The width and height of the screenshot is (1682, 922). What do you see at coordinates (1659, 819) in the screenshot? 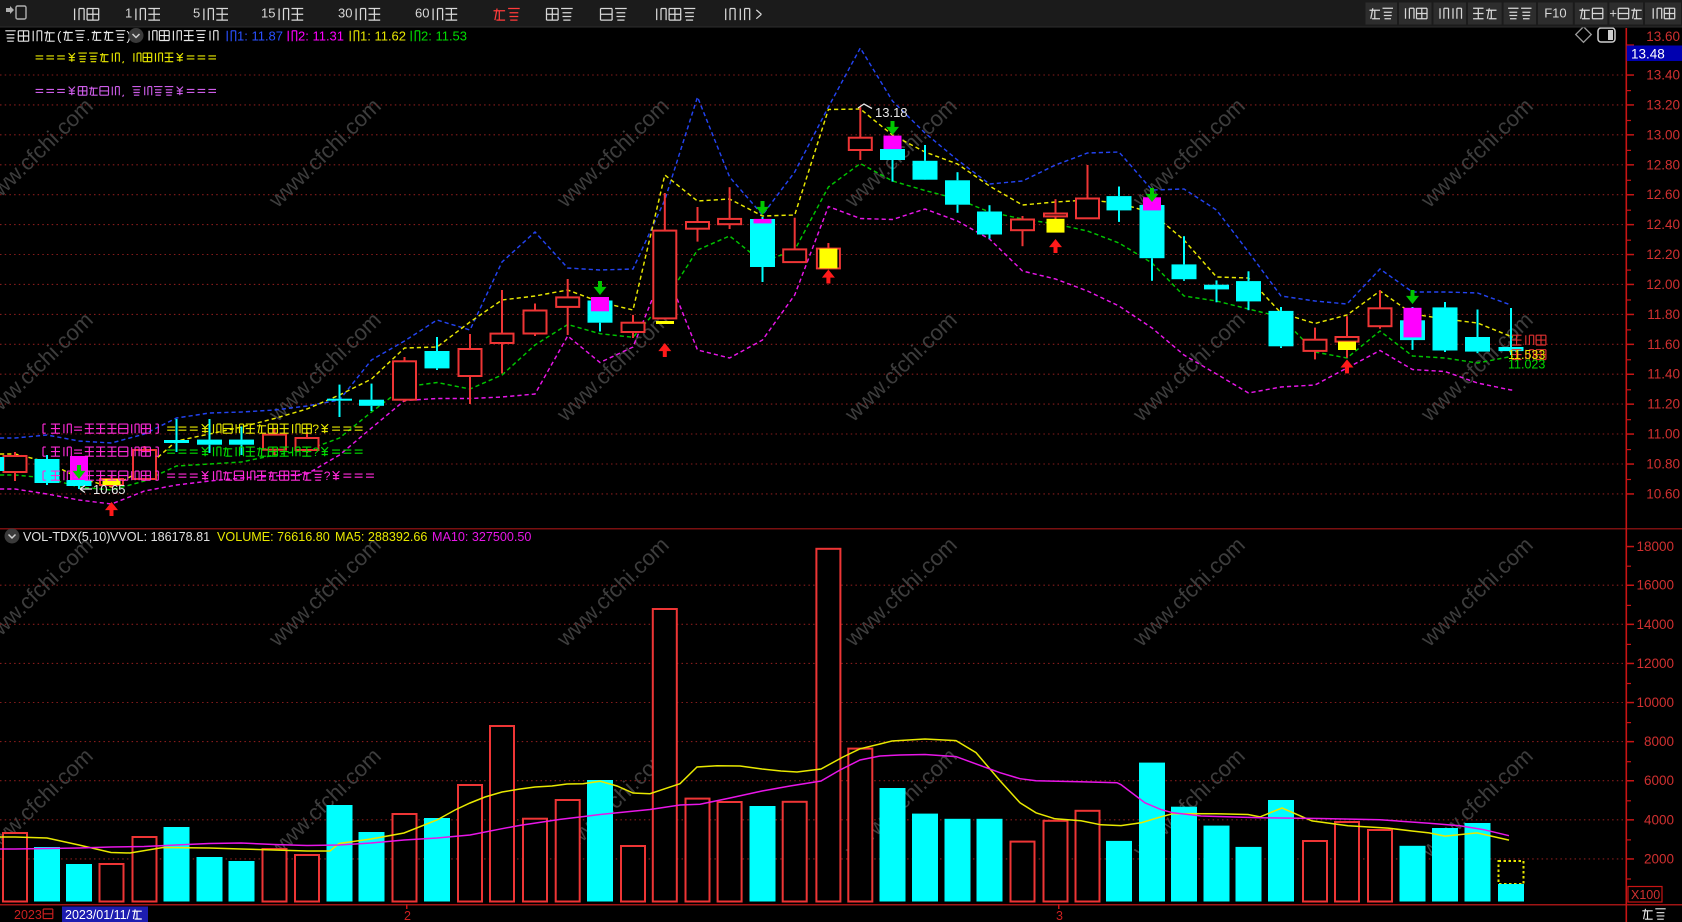
I see `svg-text: 4000` at bounding box center [1659, 819].